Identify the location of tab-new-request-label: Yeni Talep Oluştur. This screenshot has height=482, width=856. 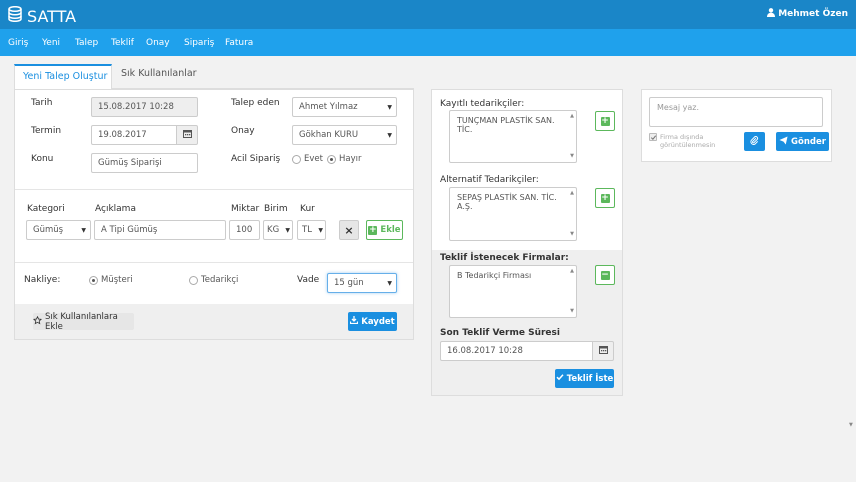
(65, 76).